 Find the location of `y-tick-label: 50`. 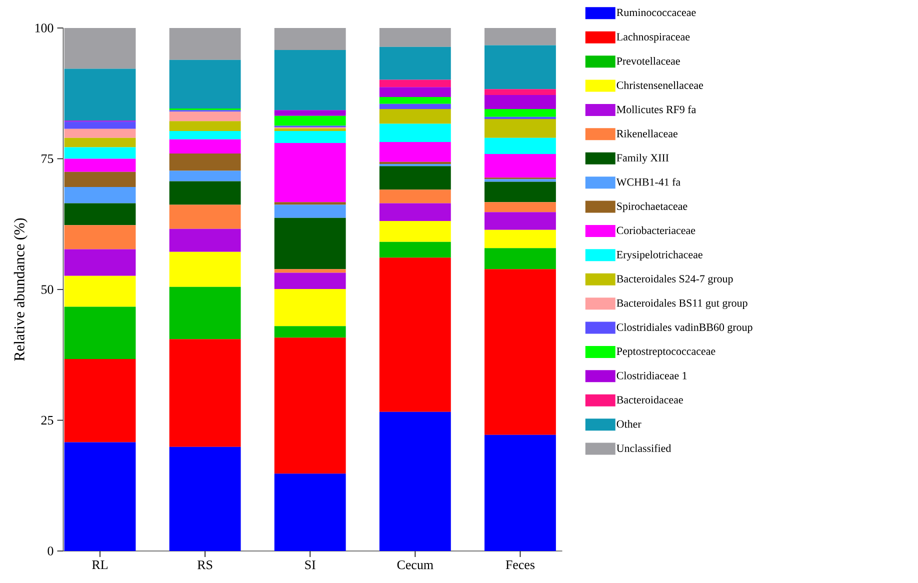

y-tick-label: 50 is located at coordinates (48, 289).